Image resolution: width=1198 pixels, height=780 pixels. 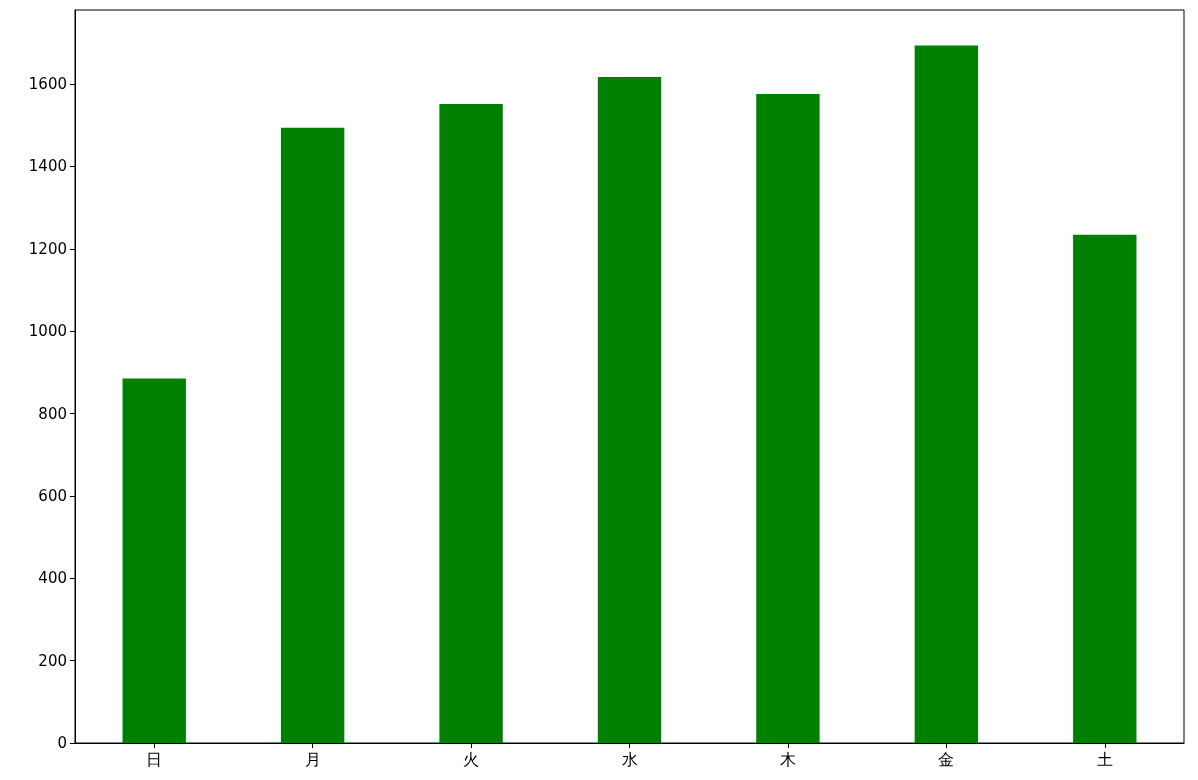 I want to click on x-tick-label: 土, so click(x=1104, y=759).